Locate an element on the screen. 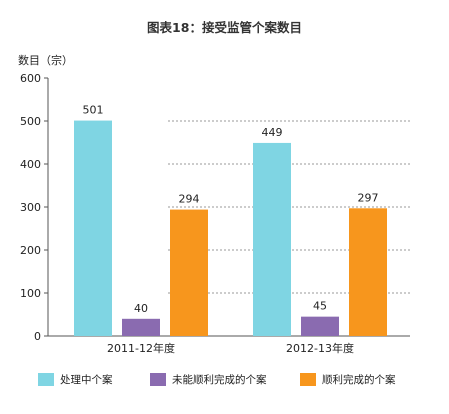 The width and height of the screenshot is (449, 414). x-category-label-0: 2011-12年度 is located at coordinates (141, 348).